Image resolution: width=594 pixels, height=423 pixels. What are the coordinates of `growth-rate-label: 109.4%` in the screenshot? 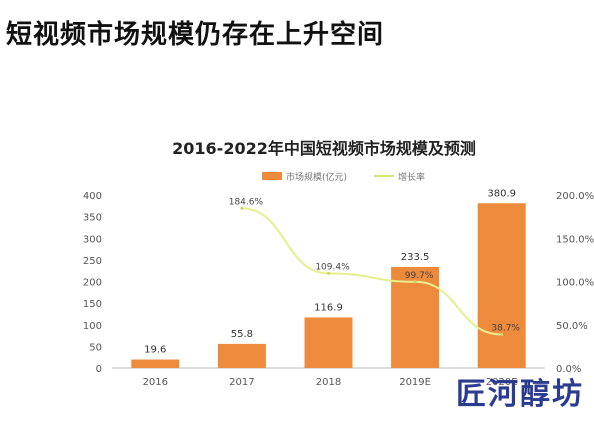 It's located at (332, 267).